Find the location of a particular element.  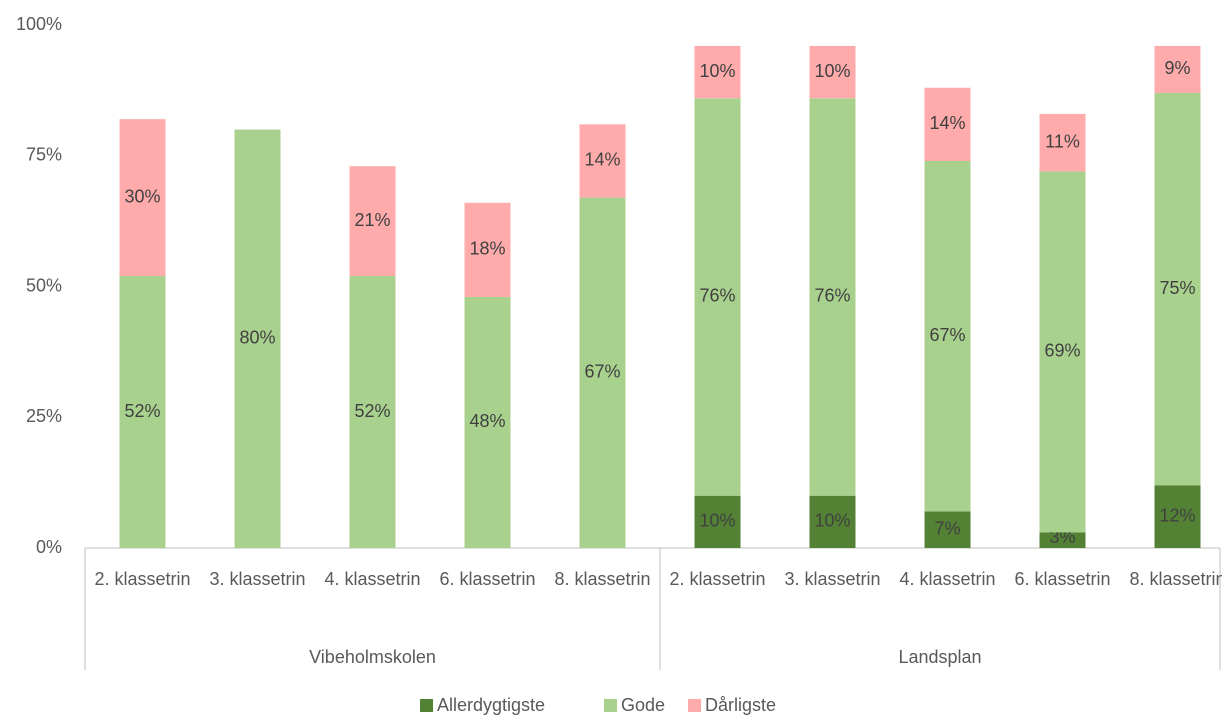

legend-label: Gode is located at coordinates (643, 705).